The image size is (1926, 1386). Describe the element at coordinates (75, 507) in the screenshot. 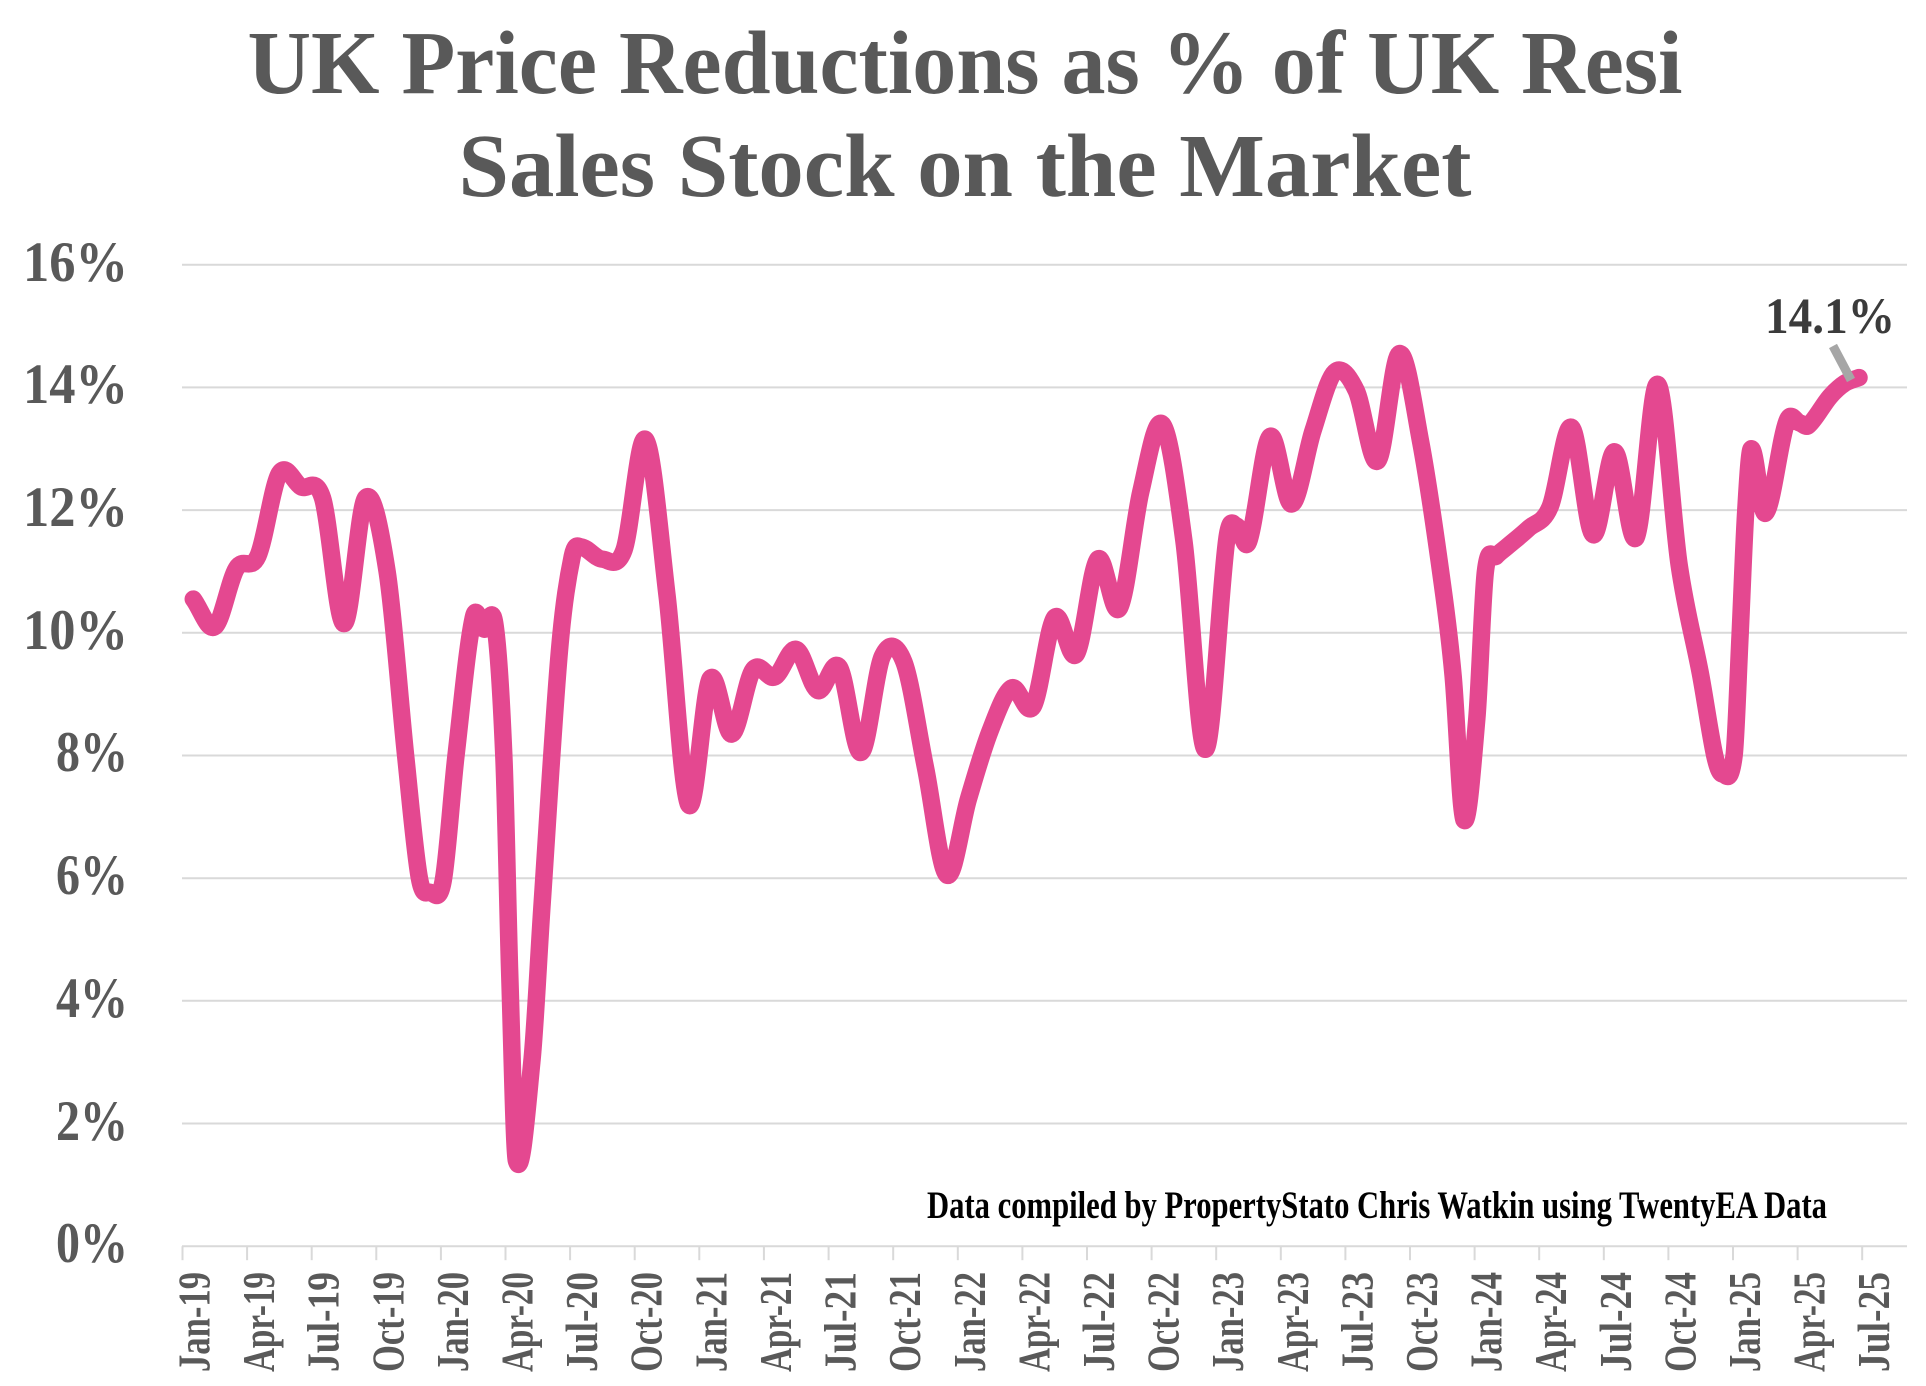

I see `svg-text: 12%` at that location.